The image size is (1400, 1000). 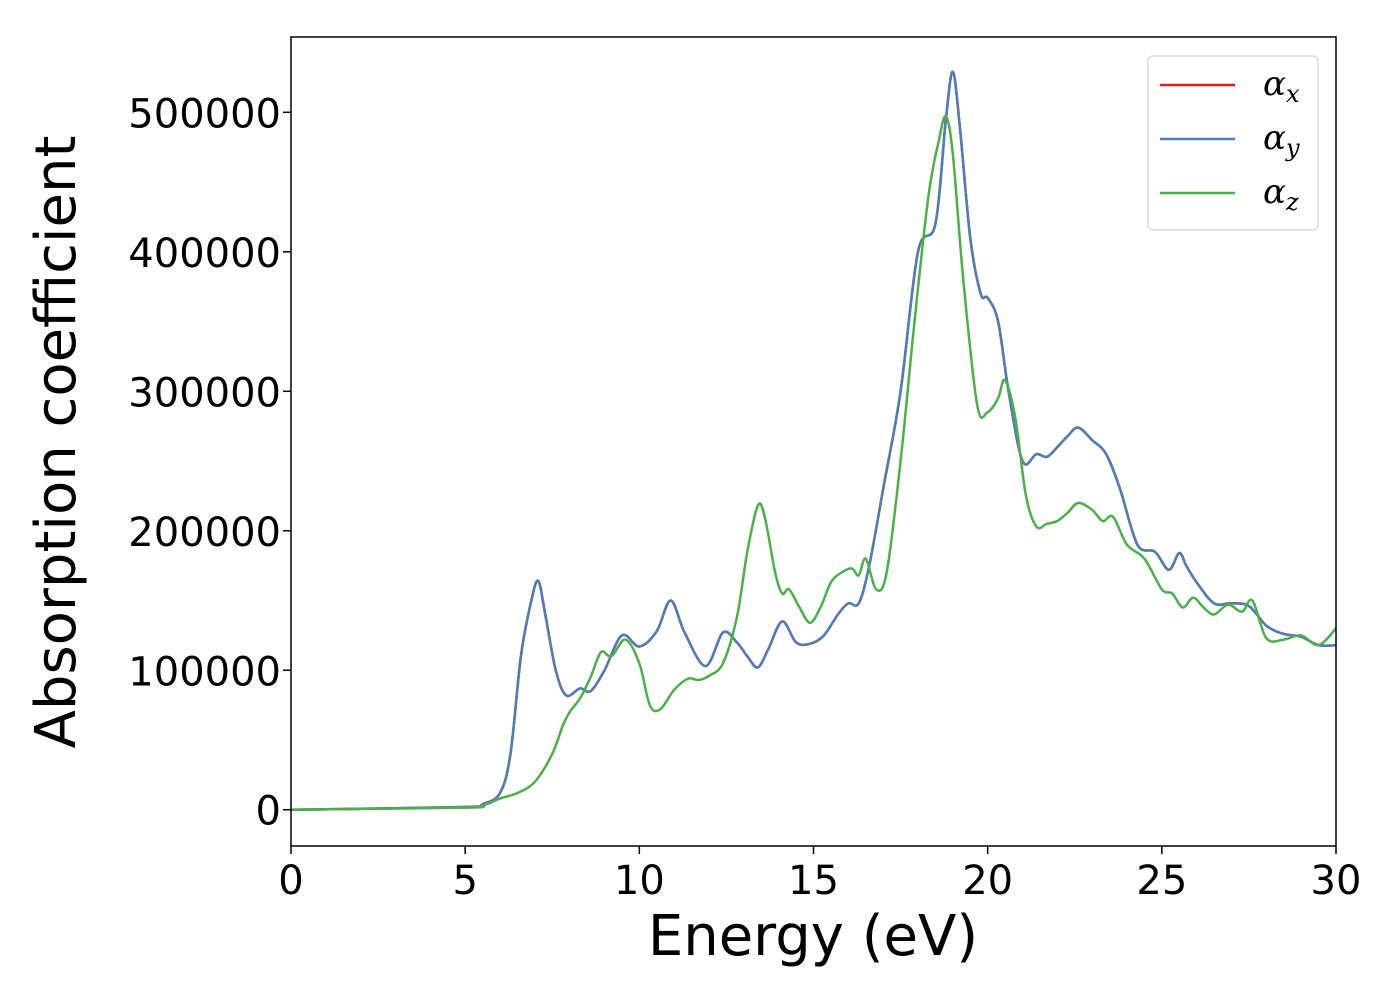 What do you see at coordinates (813, 881) in the screenshot?
I see `x-tick-label: 15` at bounding box center [813, 881].